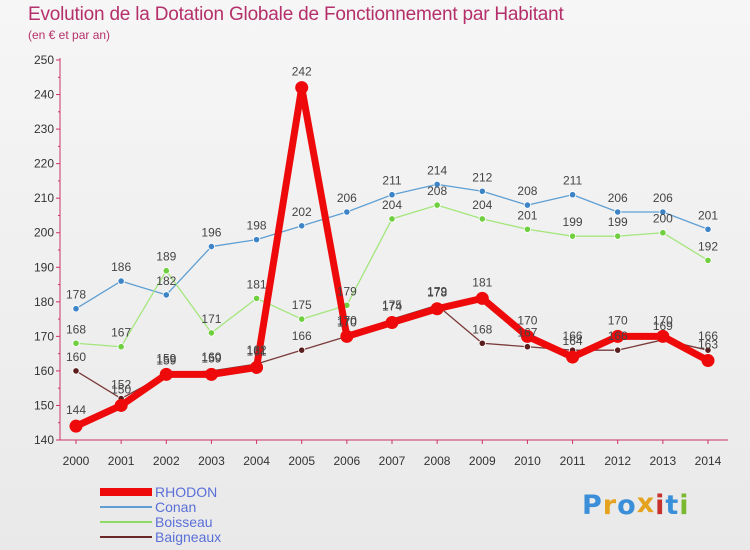  What do you see at coordinates (44, 405) in the screenshot?
I see `y-tick-label: 150` at bounding box center [44, 405].